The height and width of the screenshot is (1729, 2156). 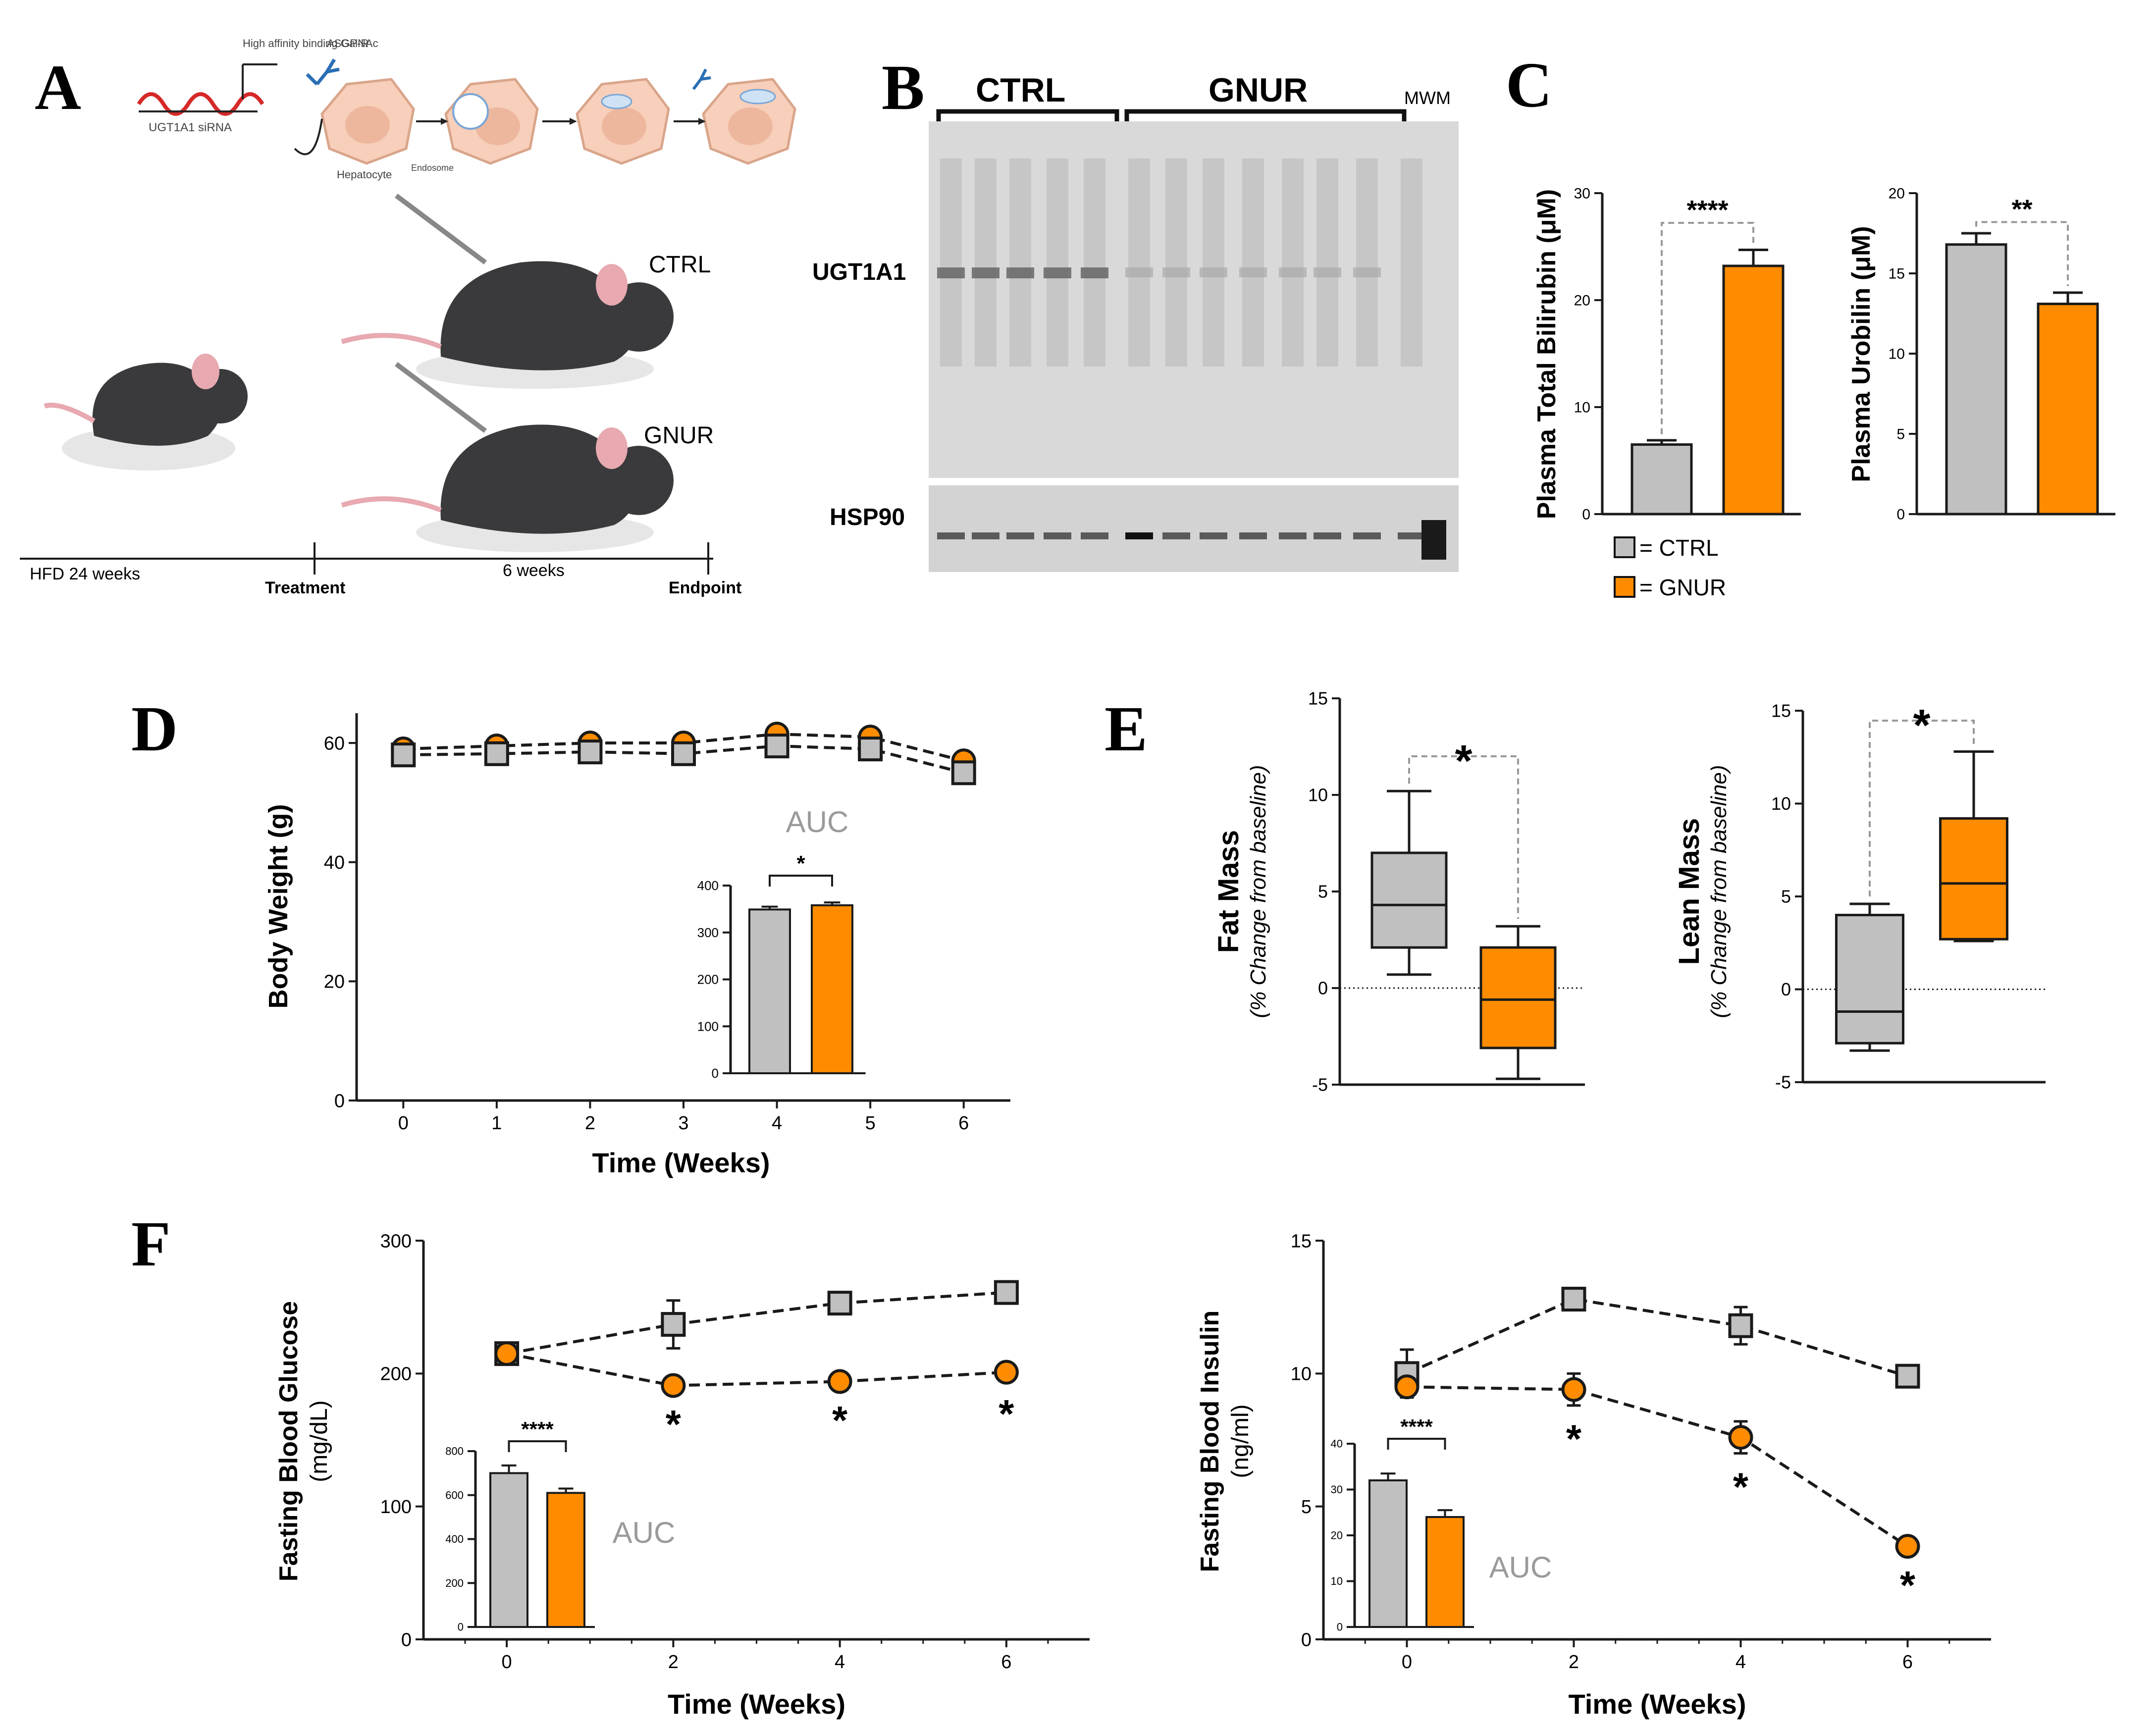 I want to click on y-tick-label: 200, so click(x=455, y=1583).